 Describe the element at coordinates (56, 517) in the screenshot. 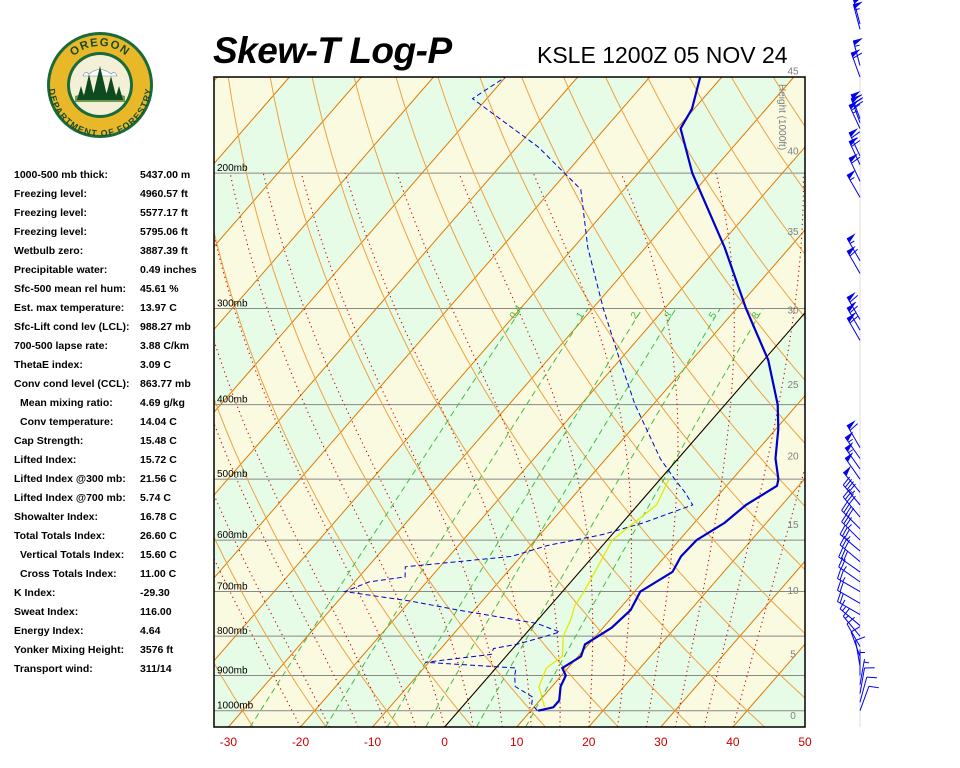

I see `stat-label: Showalter Index:` at that location.